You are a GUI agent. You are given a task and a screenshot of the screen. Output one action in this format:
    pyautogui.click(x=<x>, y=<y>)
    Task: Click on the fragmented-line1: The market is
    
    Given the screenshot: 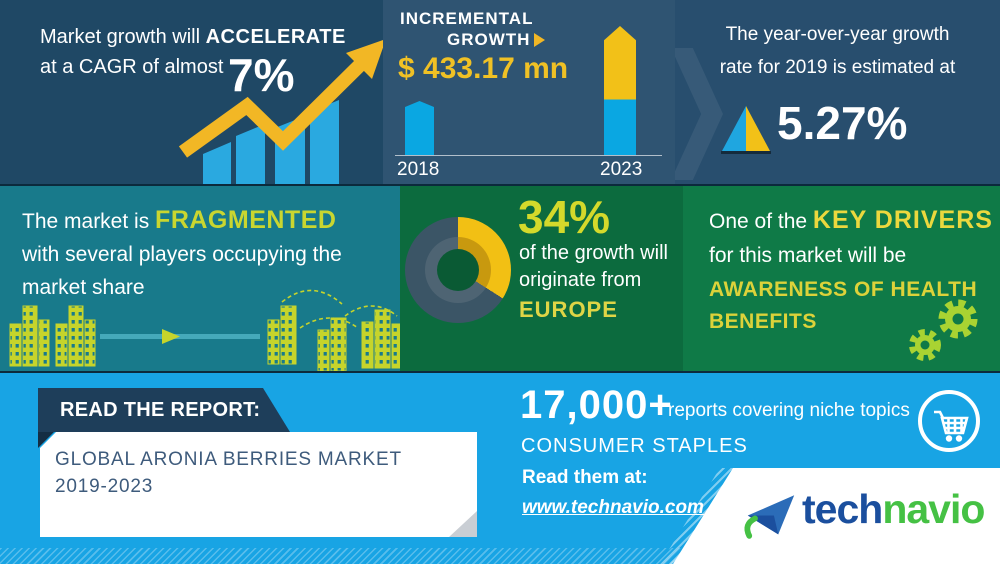 What is the action you would take?
    pyautogui.click(x=89, y=221)
    